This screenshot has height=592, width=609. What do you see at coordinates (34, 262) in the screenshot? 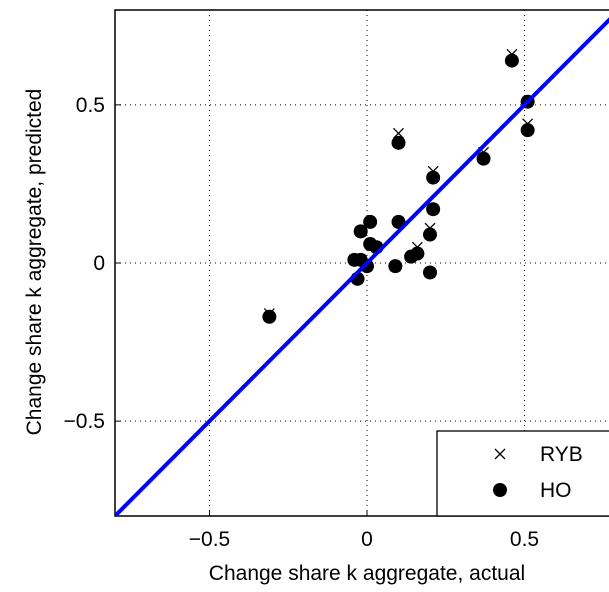
I see `y-axis-label: Change share k aggregate, predicted` at bounding box center [34, 262].